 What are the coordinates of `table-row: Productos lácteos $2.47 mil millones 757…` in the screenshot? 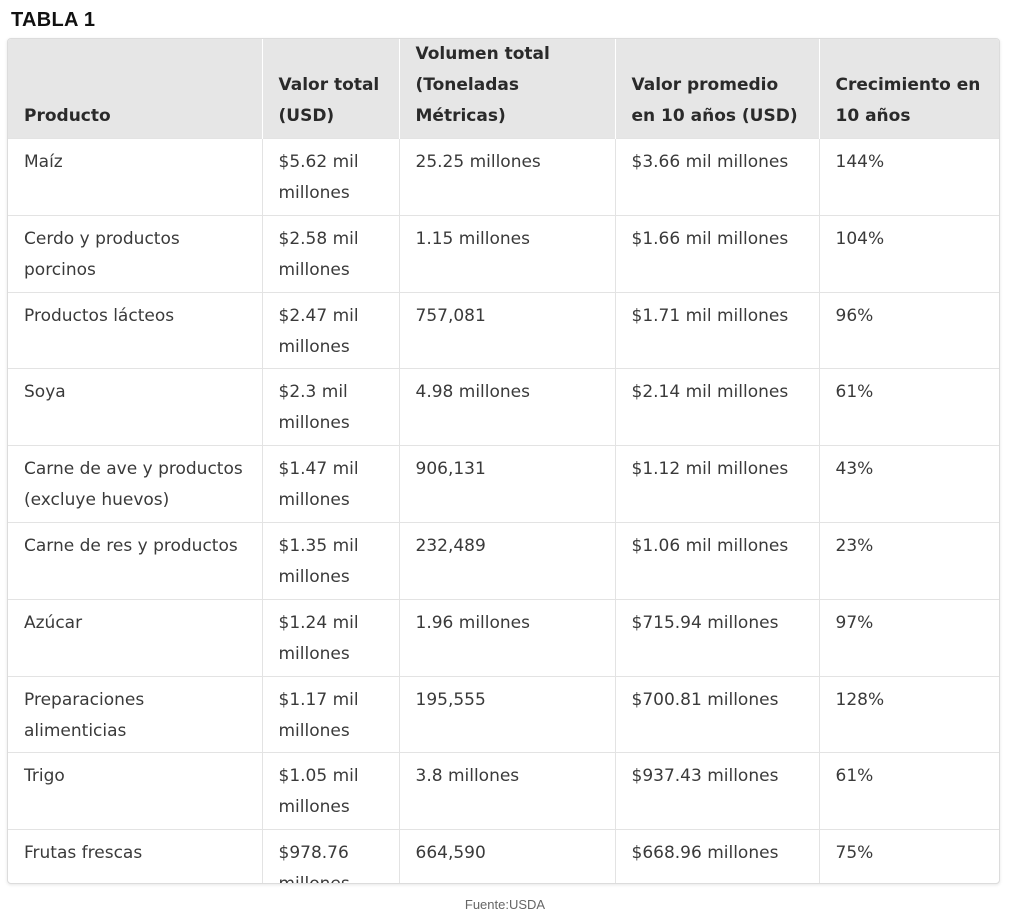 It's located at (503, 330).